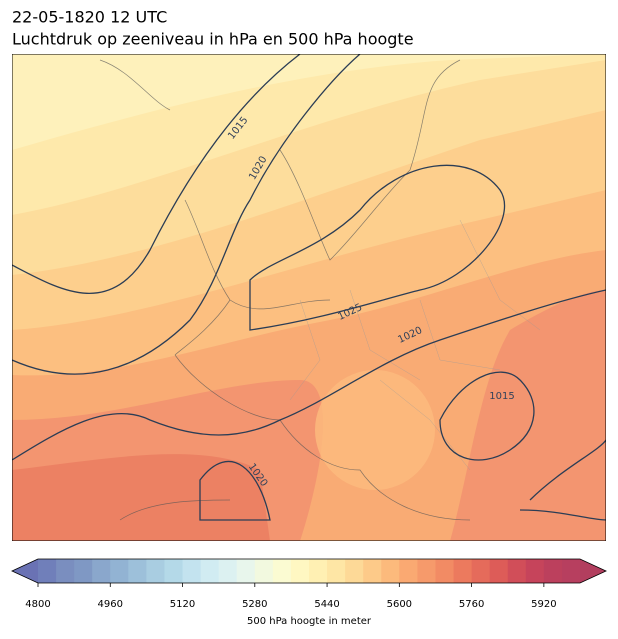  Describe the element at coordinates (501, 396) in the screenshot. I see `contour-label: 1015` at that location.